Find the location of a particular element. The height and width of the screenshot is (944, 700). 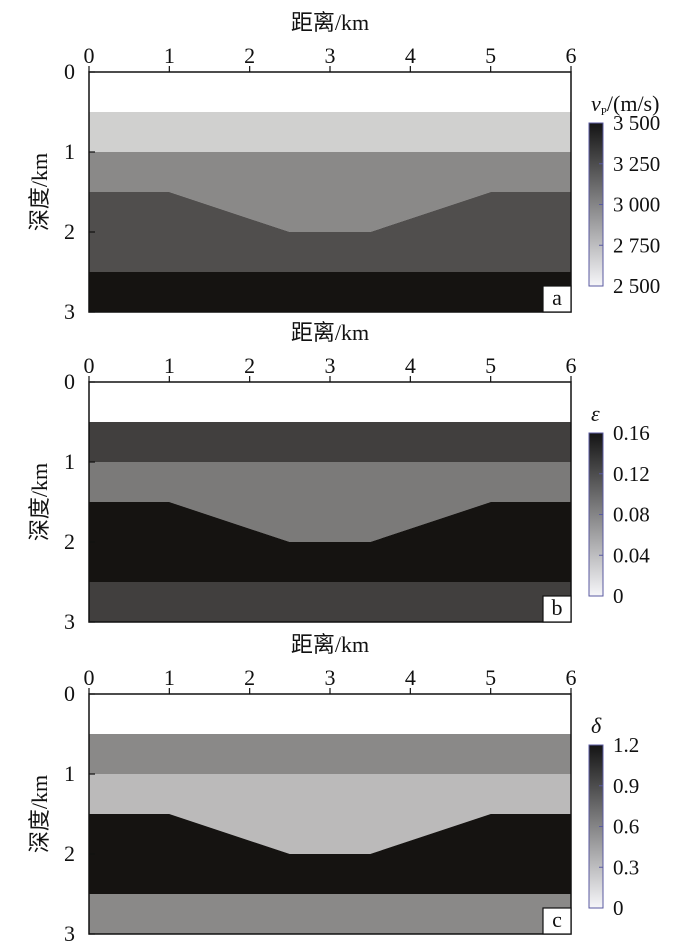

panel-label: b is located at coordinates (557, 607).